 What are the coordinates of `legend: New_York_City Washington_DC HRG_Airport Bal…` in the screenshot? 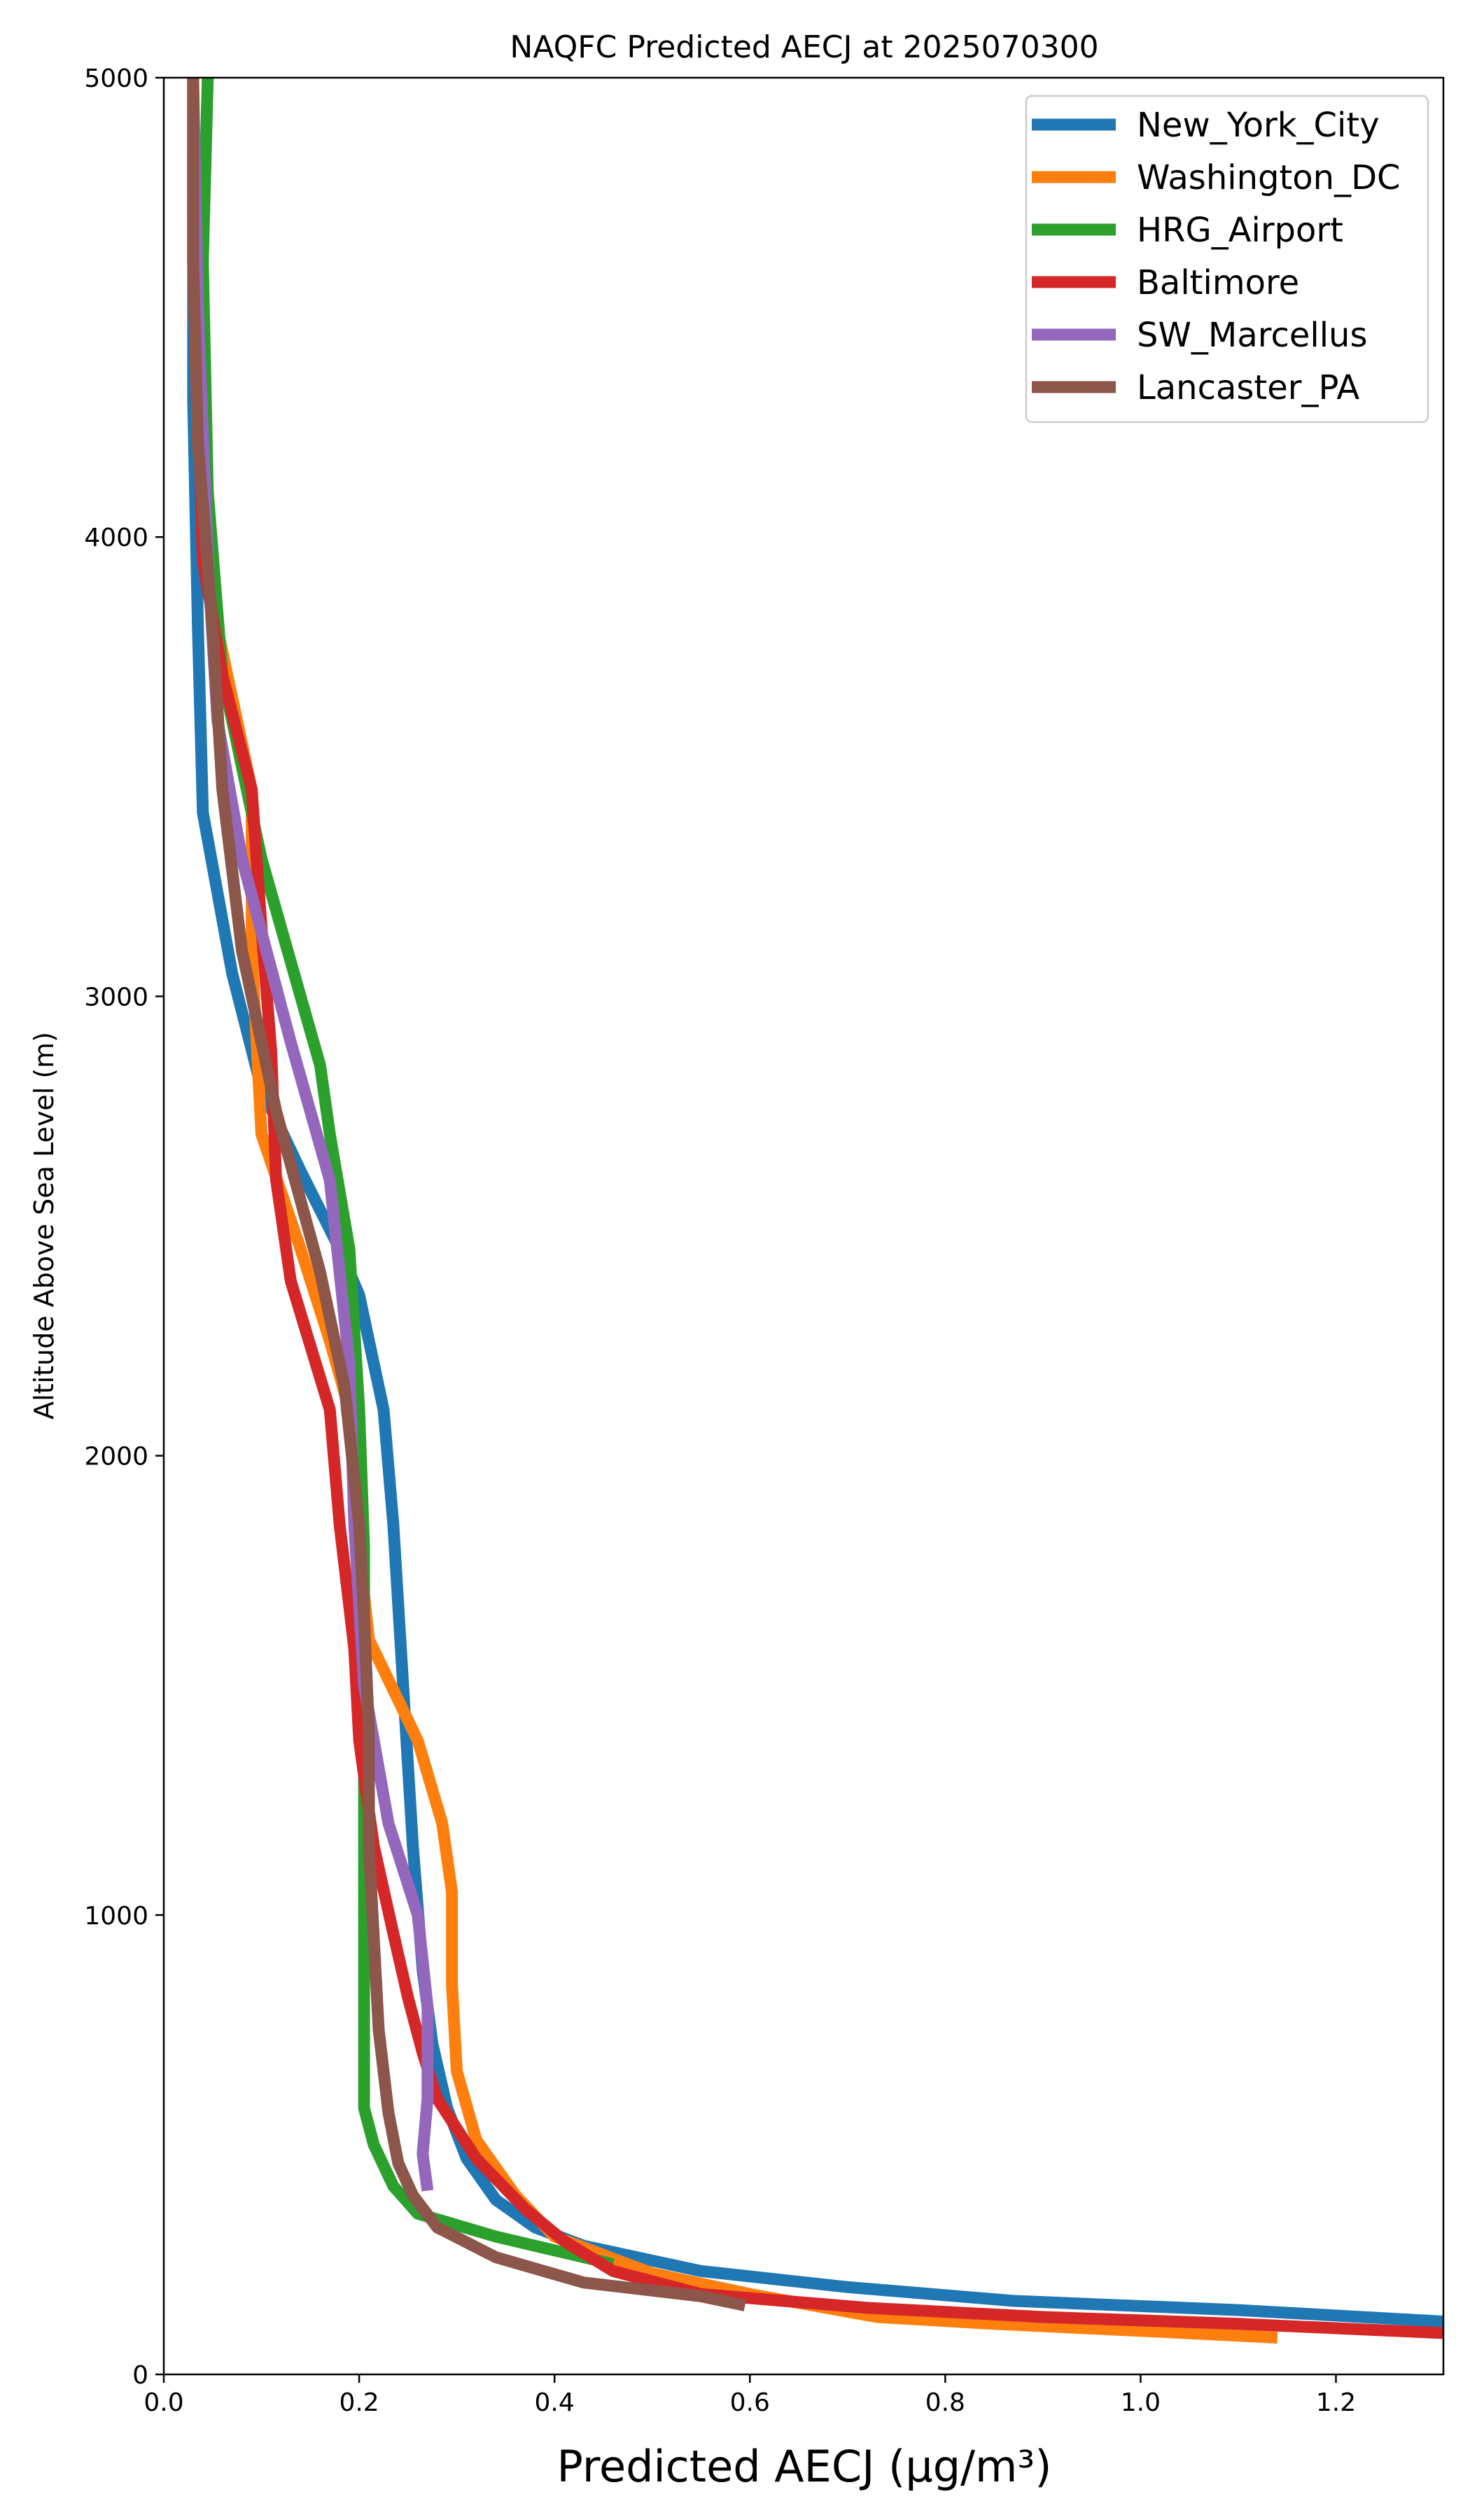 It's located at (1227, 259).